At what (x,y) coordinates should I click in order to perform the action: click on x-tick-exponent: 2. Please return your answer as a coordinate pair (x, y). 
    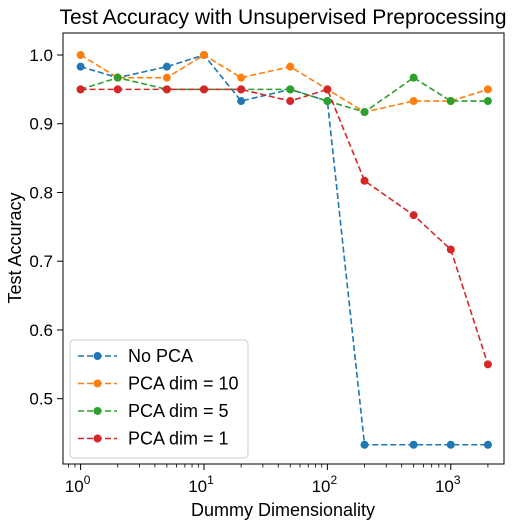
    Looking at the image, I should click on (334, 480).